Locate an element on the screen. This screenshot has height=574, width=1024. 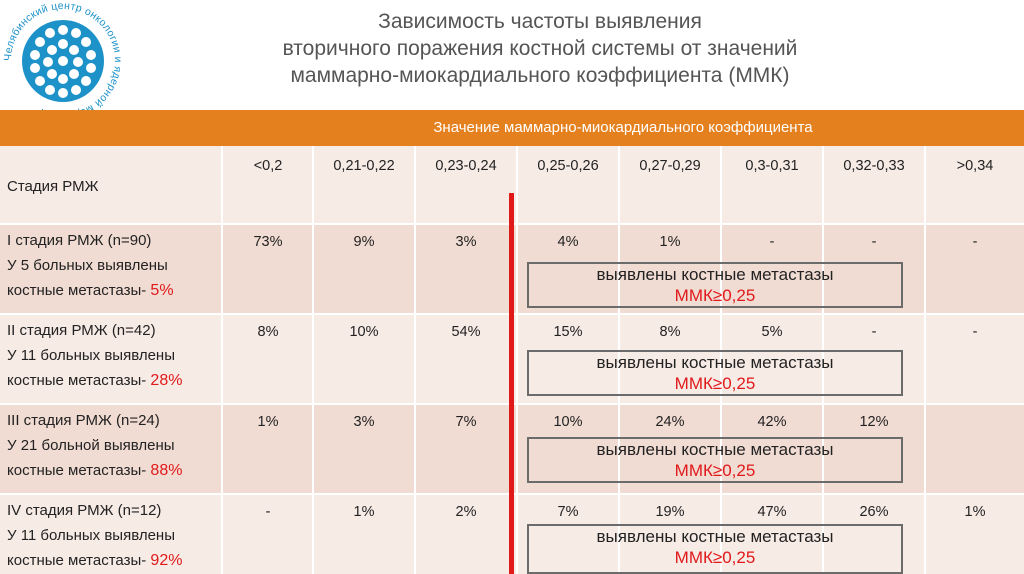
column-header: 0,23-0,24 is located at coordinates (466, 166).